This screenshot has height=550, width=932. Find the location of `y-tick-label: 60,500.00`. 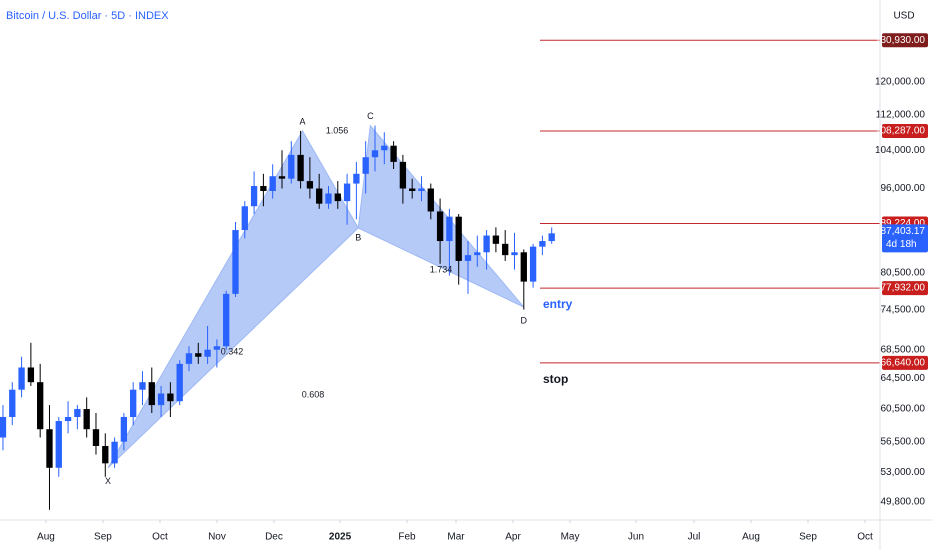

y-tick-label: 60,500.00 is located at coordinates (903, 409).